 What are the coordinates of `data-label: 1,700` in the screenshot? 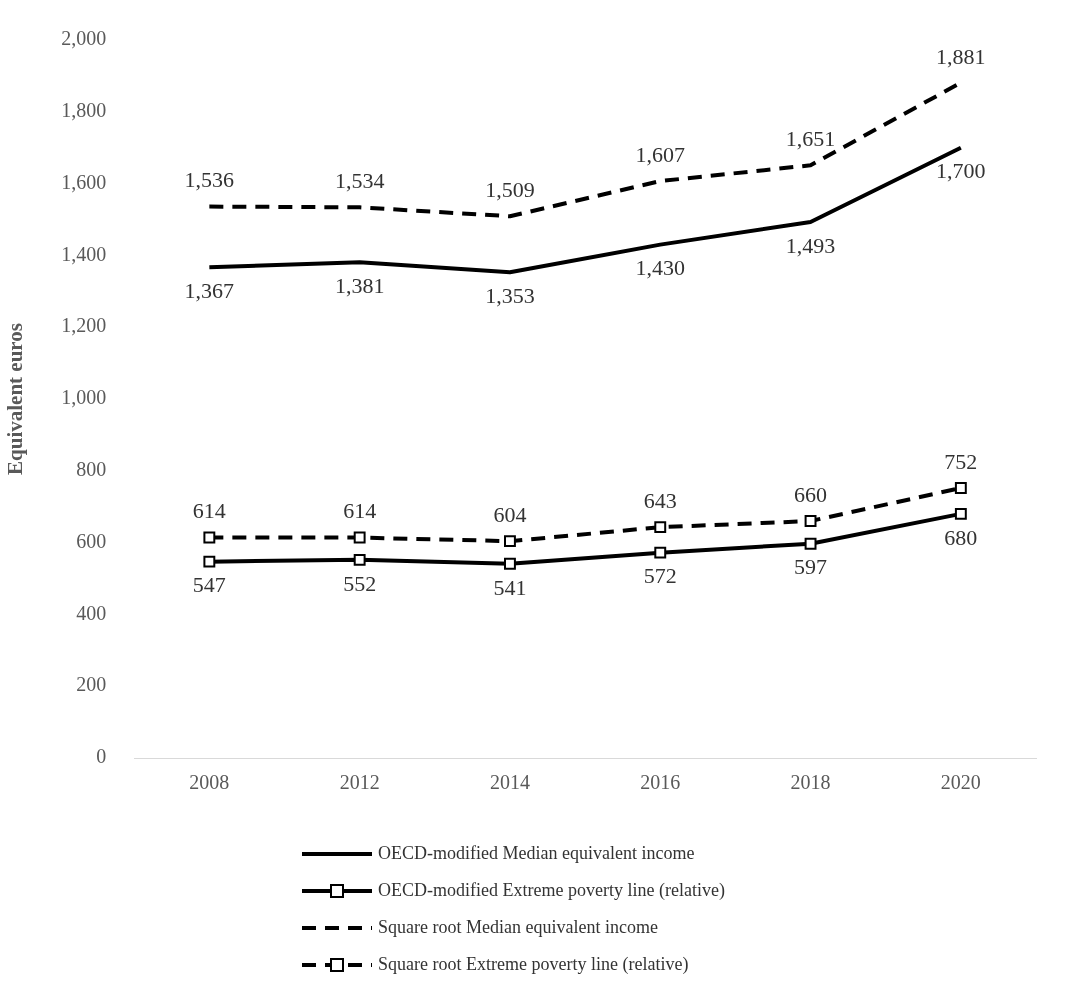 It's located at (961, 171).